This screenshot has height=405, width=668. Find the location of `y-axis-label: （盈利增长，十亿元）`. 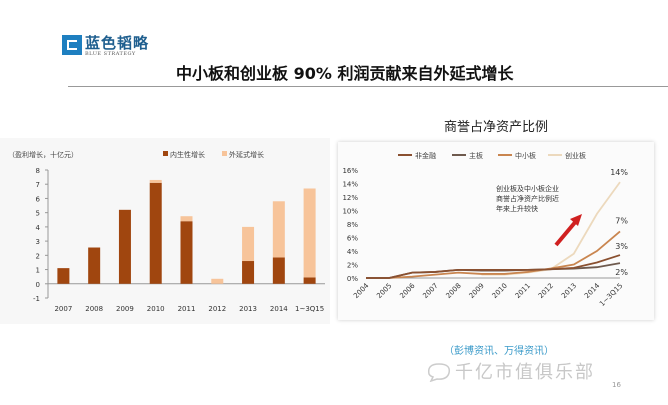

y-axis-label: （盈利增长，十亿元） is located at coordinates (43, 154).